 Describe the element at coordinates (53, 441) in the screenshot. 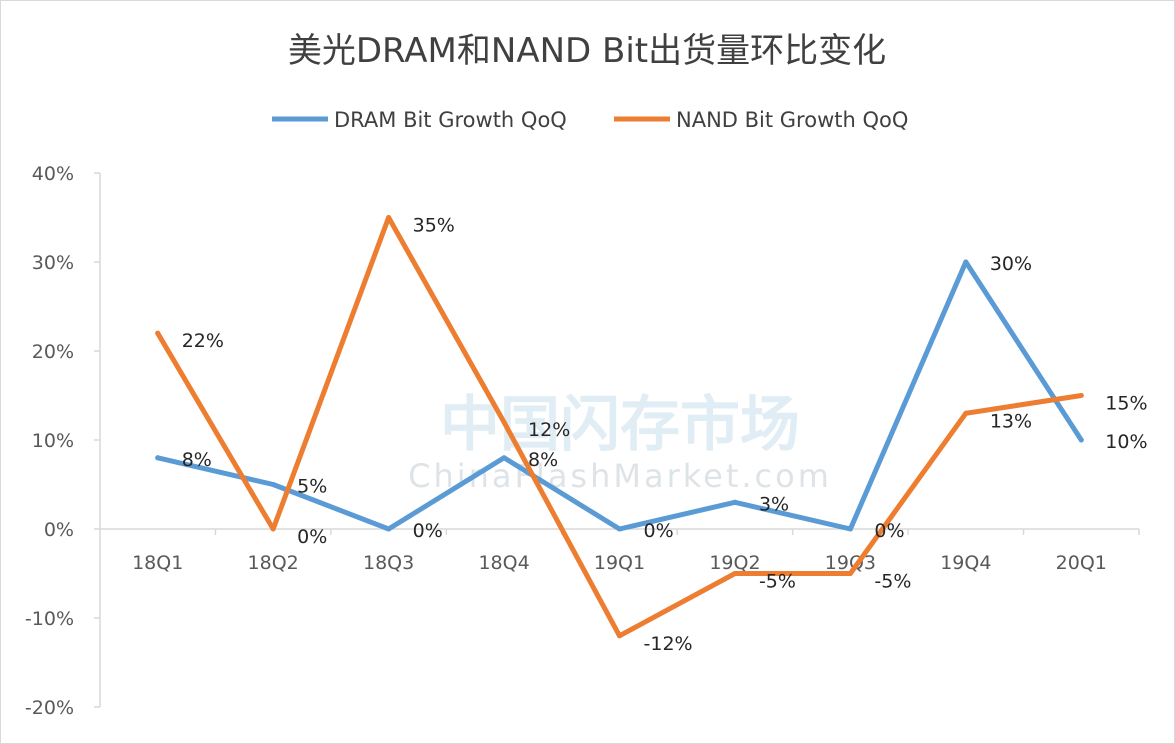

I see `y-tick-label: 10%` at that location.